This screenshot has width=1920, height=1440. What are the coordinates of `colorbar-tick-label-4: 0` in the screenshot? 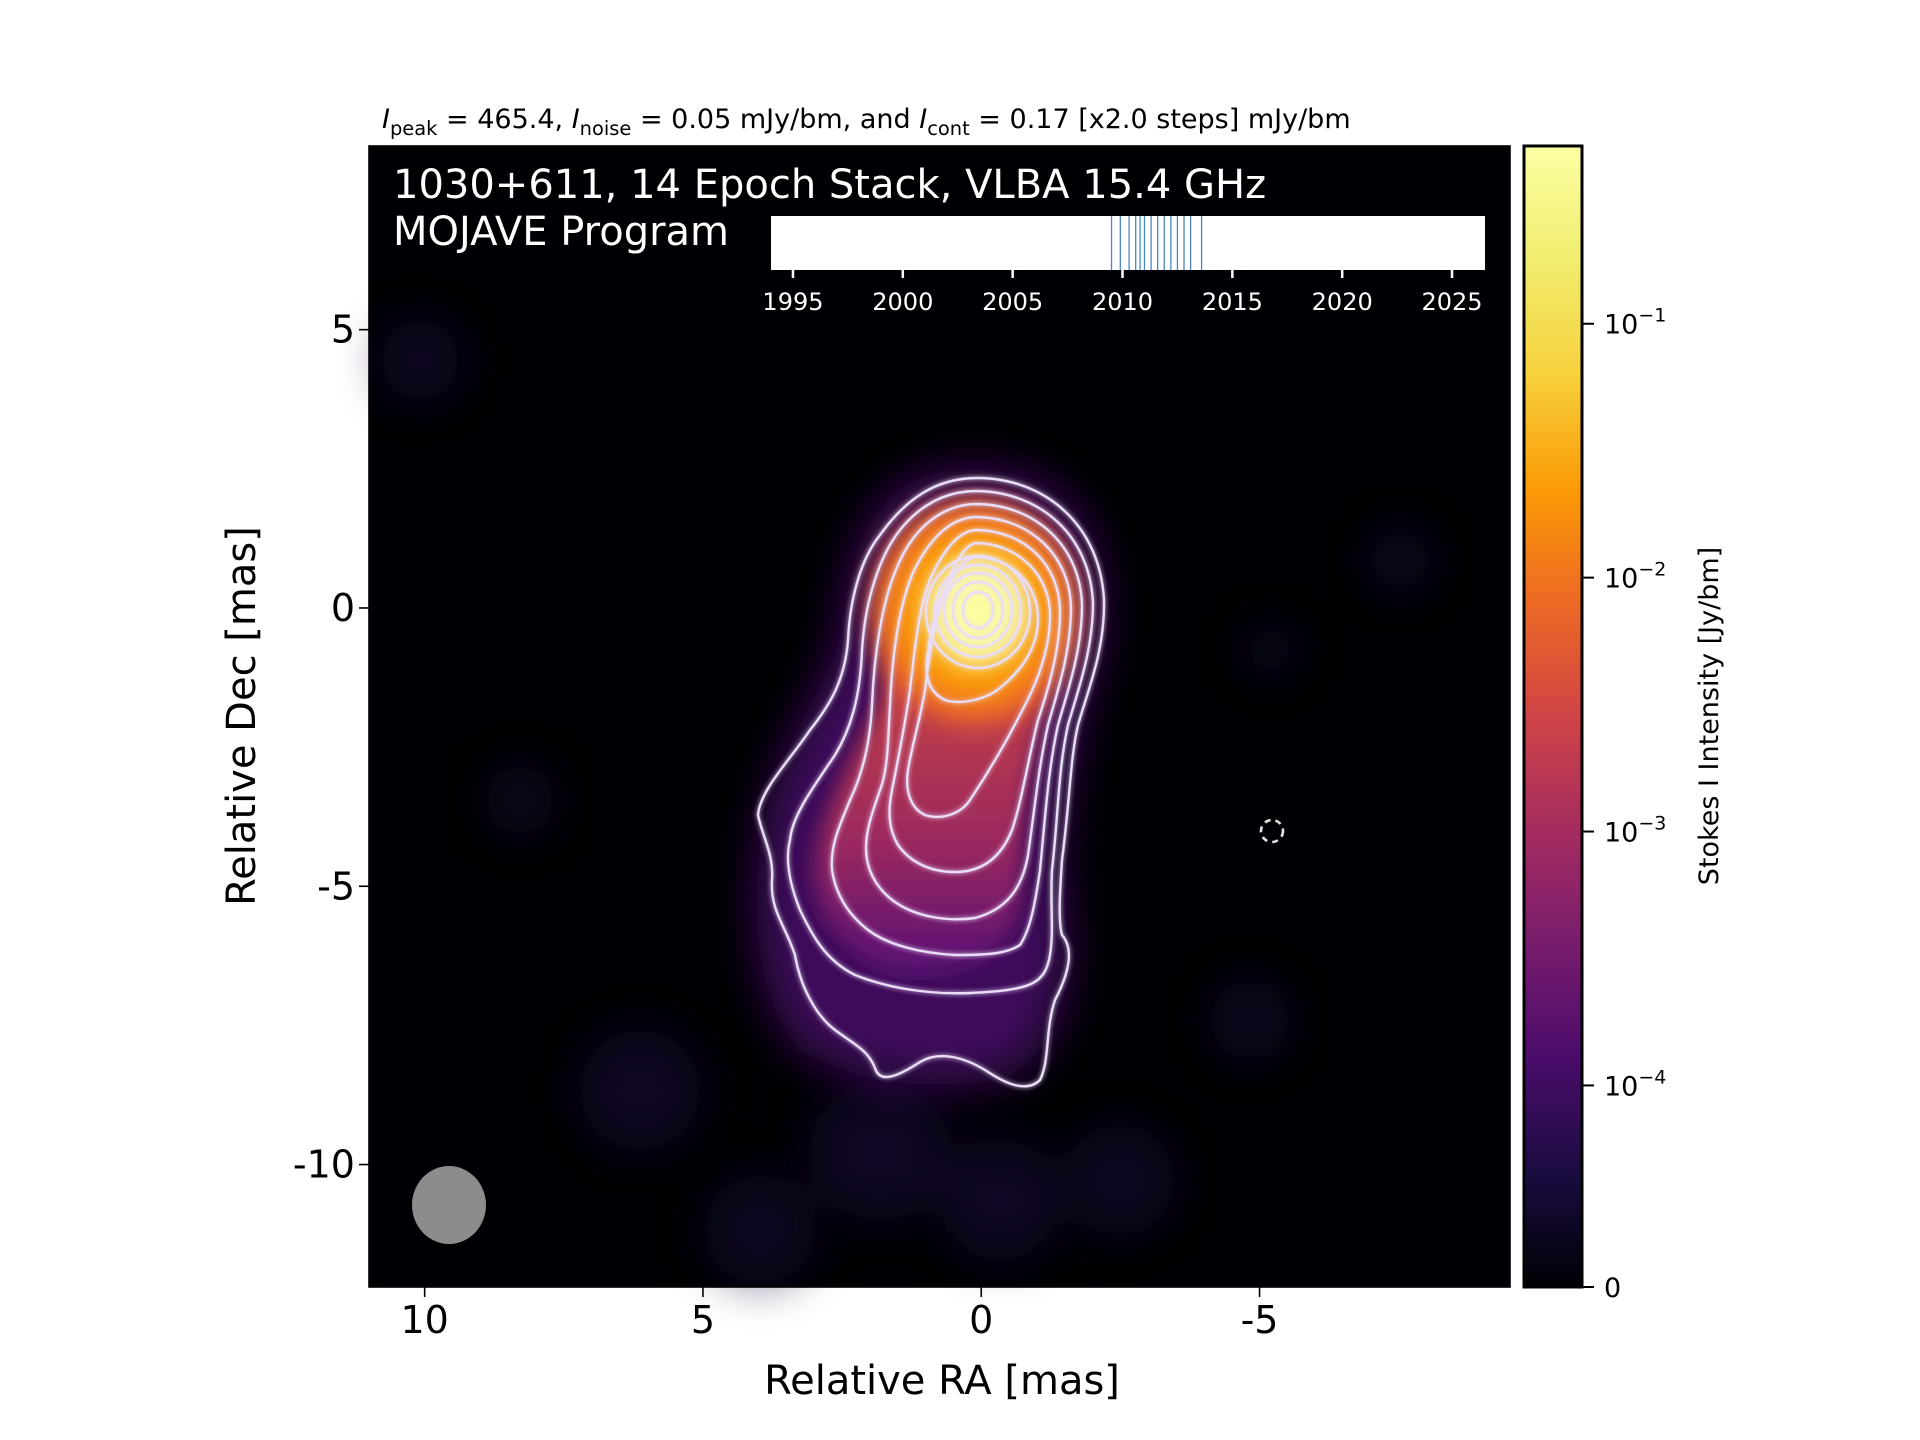 It's located at (1612, 1288).